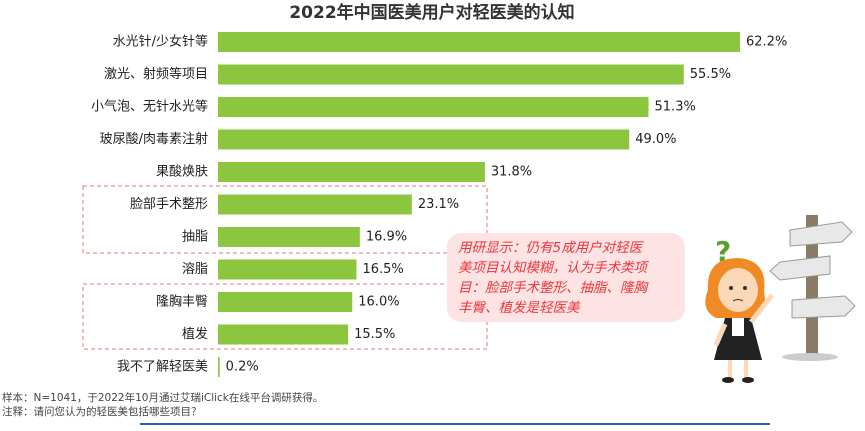  I want to click on value-label: 16.9%, so click(386, 237).